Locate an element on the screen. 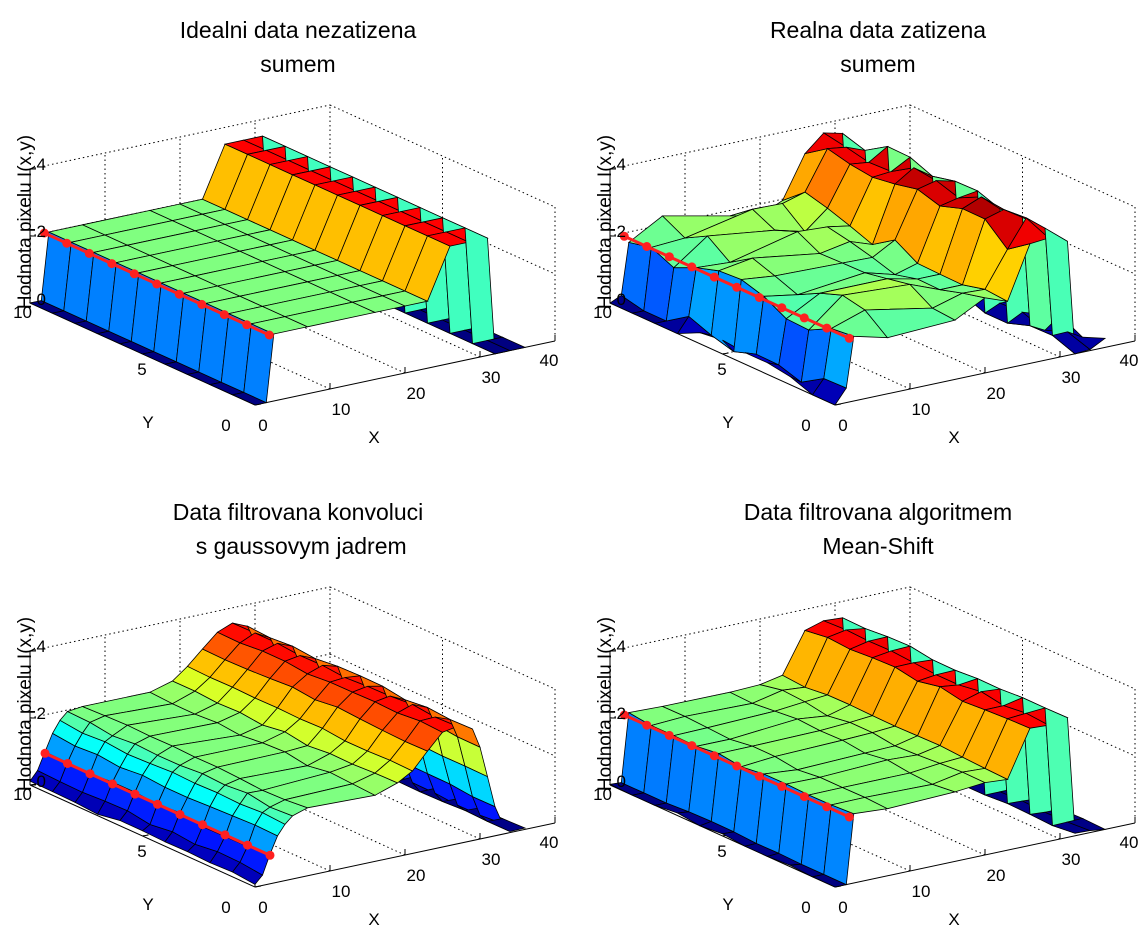  z-tick-0: 0 is located at coordinates (621, 781).